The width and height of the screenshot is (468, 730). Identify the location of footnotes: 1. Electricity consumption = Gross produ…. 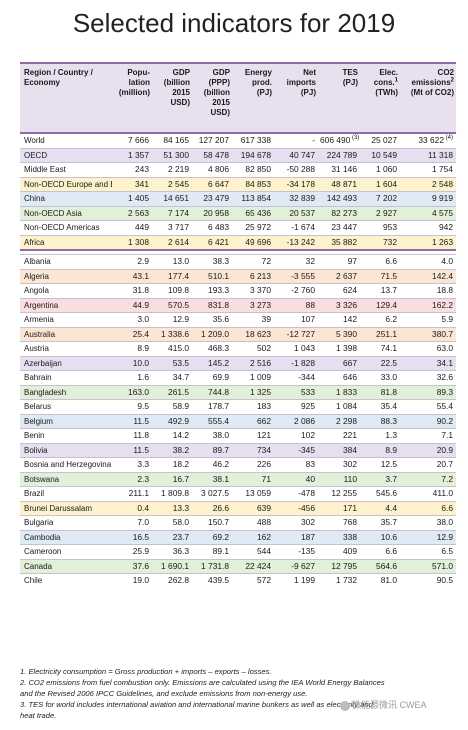
(238, 693).